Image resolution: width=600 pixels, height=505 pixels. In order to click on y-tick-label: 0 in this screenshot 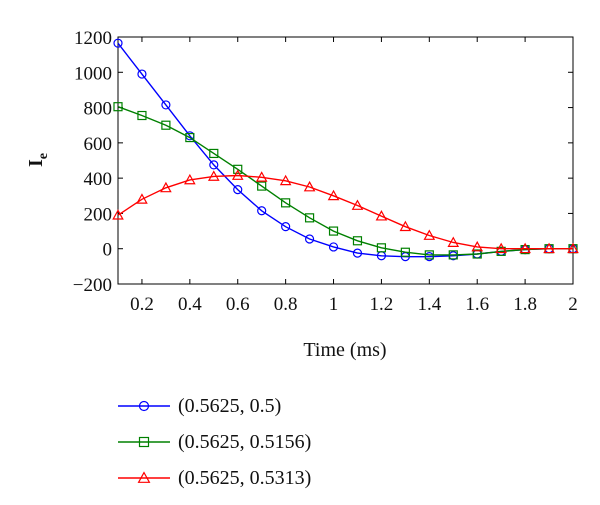, I will do `click(108, 250)`.